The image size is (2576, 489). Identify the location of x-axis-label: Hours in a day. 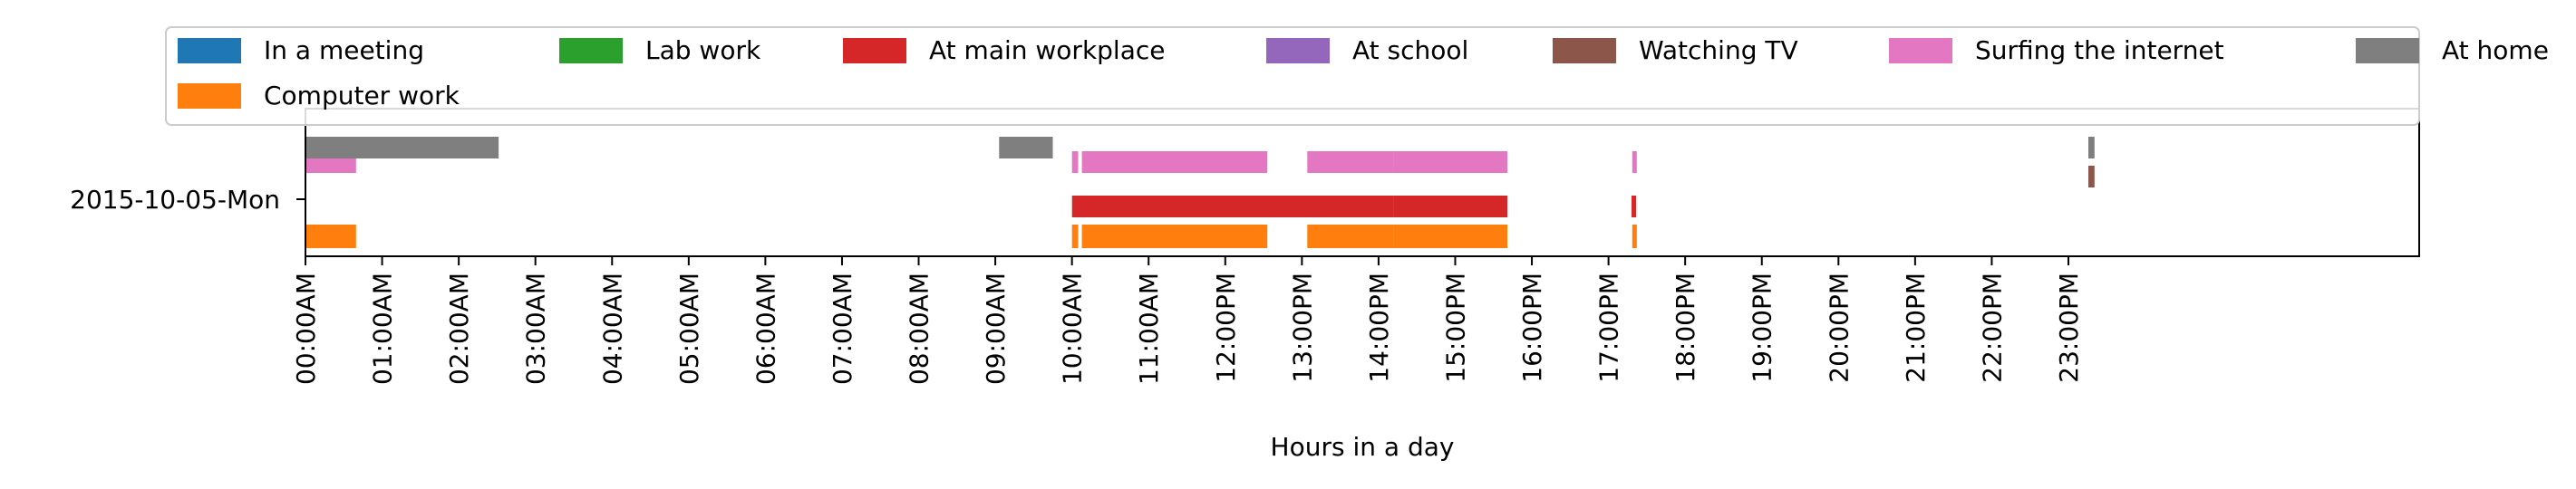
(1363, 447).